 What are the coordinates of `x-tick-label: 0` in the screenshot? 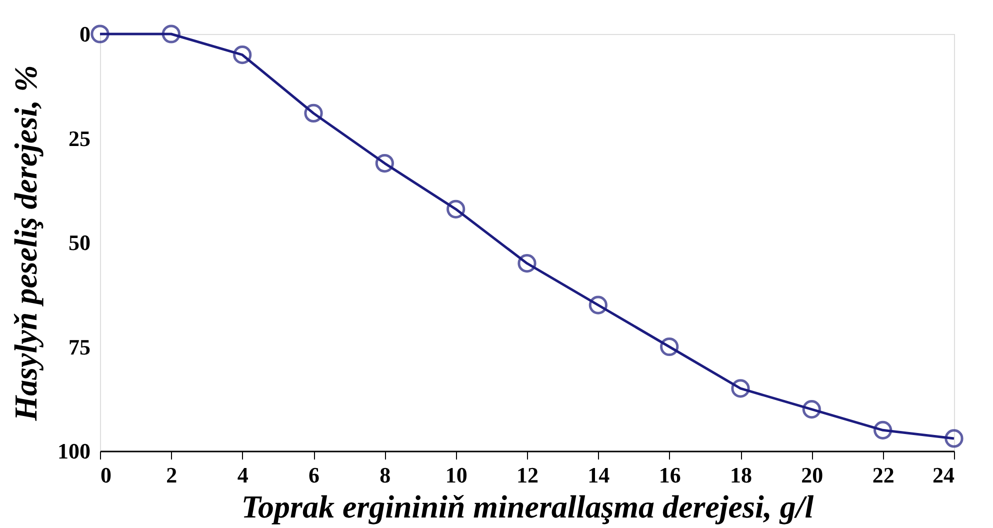 It's located at (106, 475).